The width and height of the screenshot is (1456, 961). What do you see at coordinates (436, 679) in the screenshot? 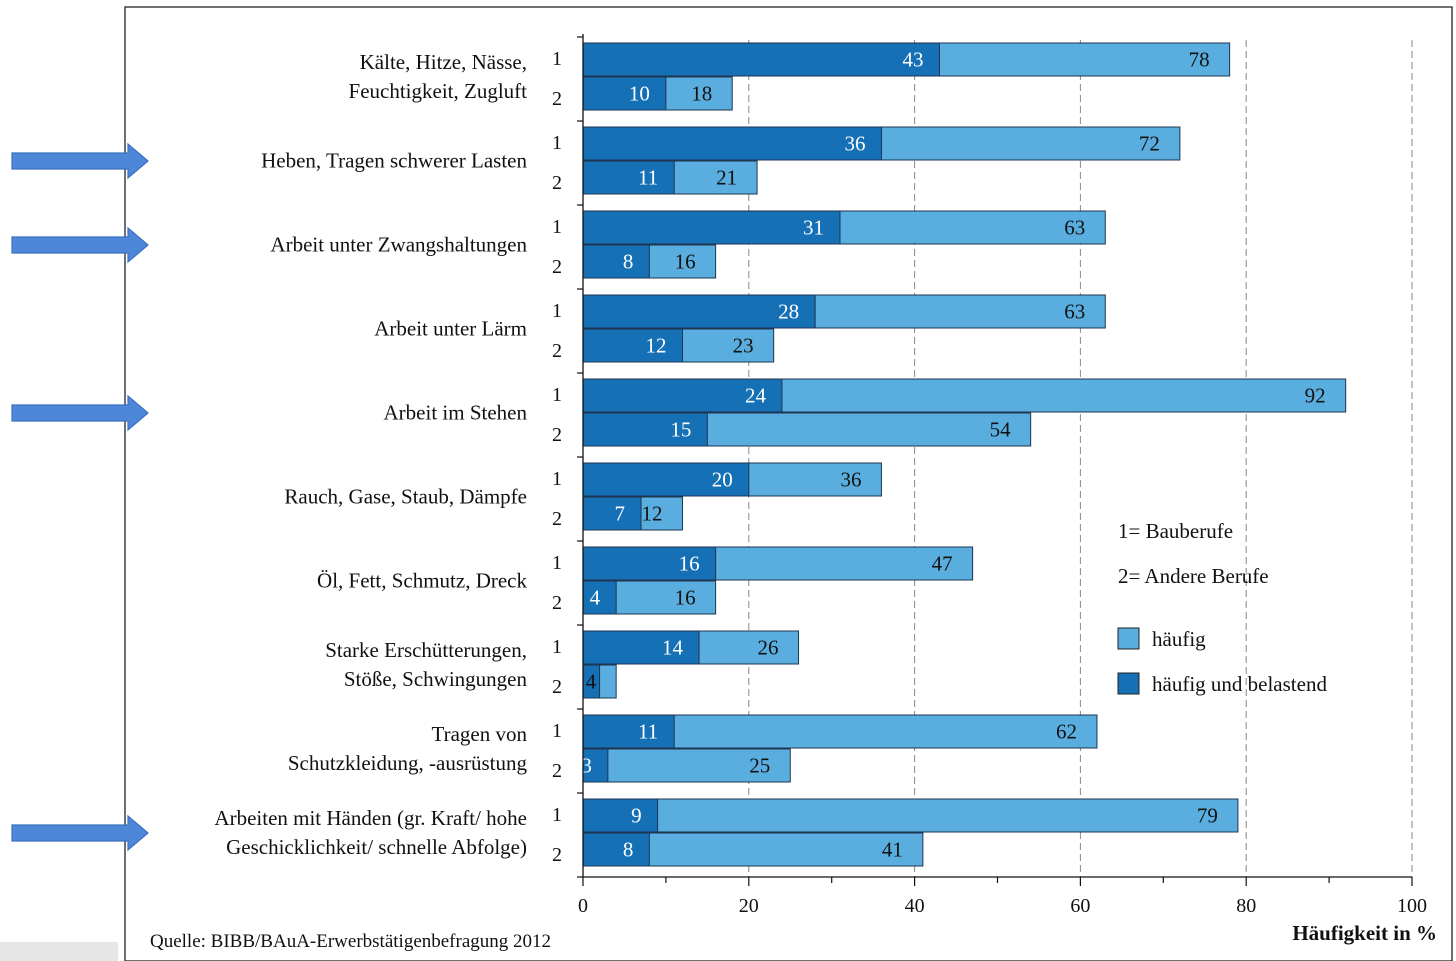
I see `category-label-line: Stöße, Schwingungen` at bounding box center [436, 679].